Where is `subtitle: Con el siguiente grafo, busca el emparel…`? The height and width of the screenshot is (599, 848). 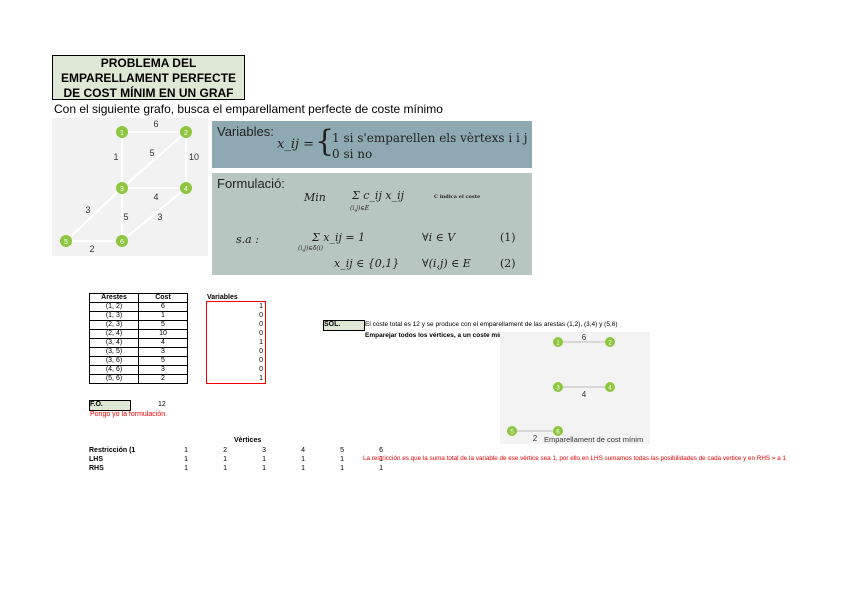
subtitle: Con el siguiente grafo, busca el emparel… is located at coordinates (248, 109).